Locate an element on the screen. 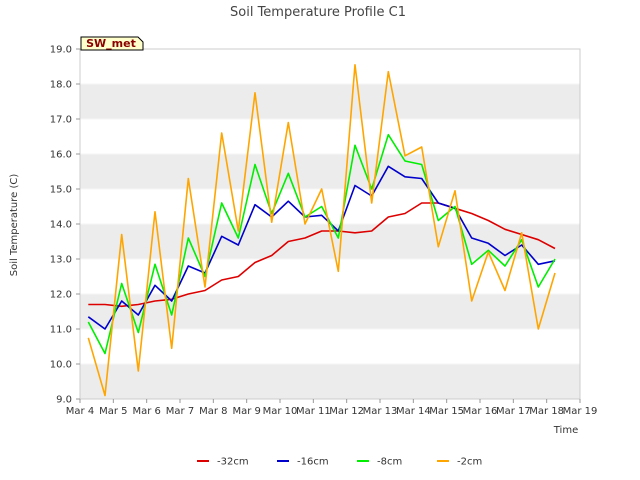 The width and height of the screenshot is (640, 480). x-tick-label: Mar 13 is located at coordinates (380, 411).